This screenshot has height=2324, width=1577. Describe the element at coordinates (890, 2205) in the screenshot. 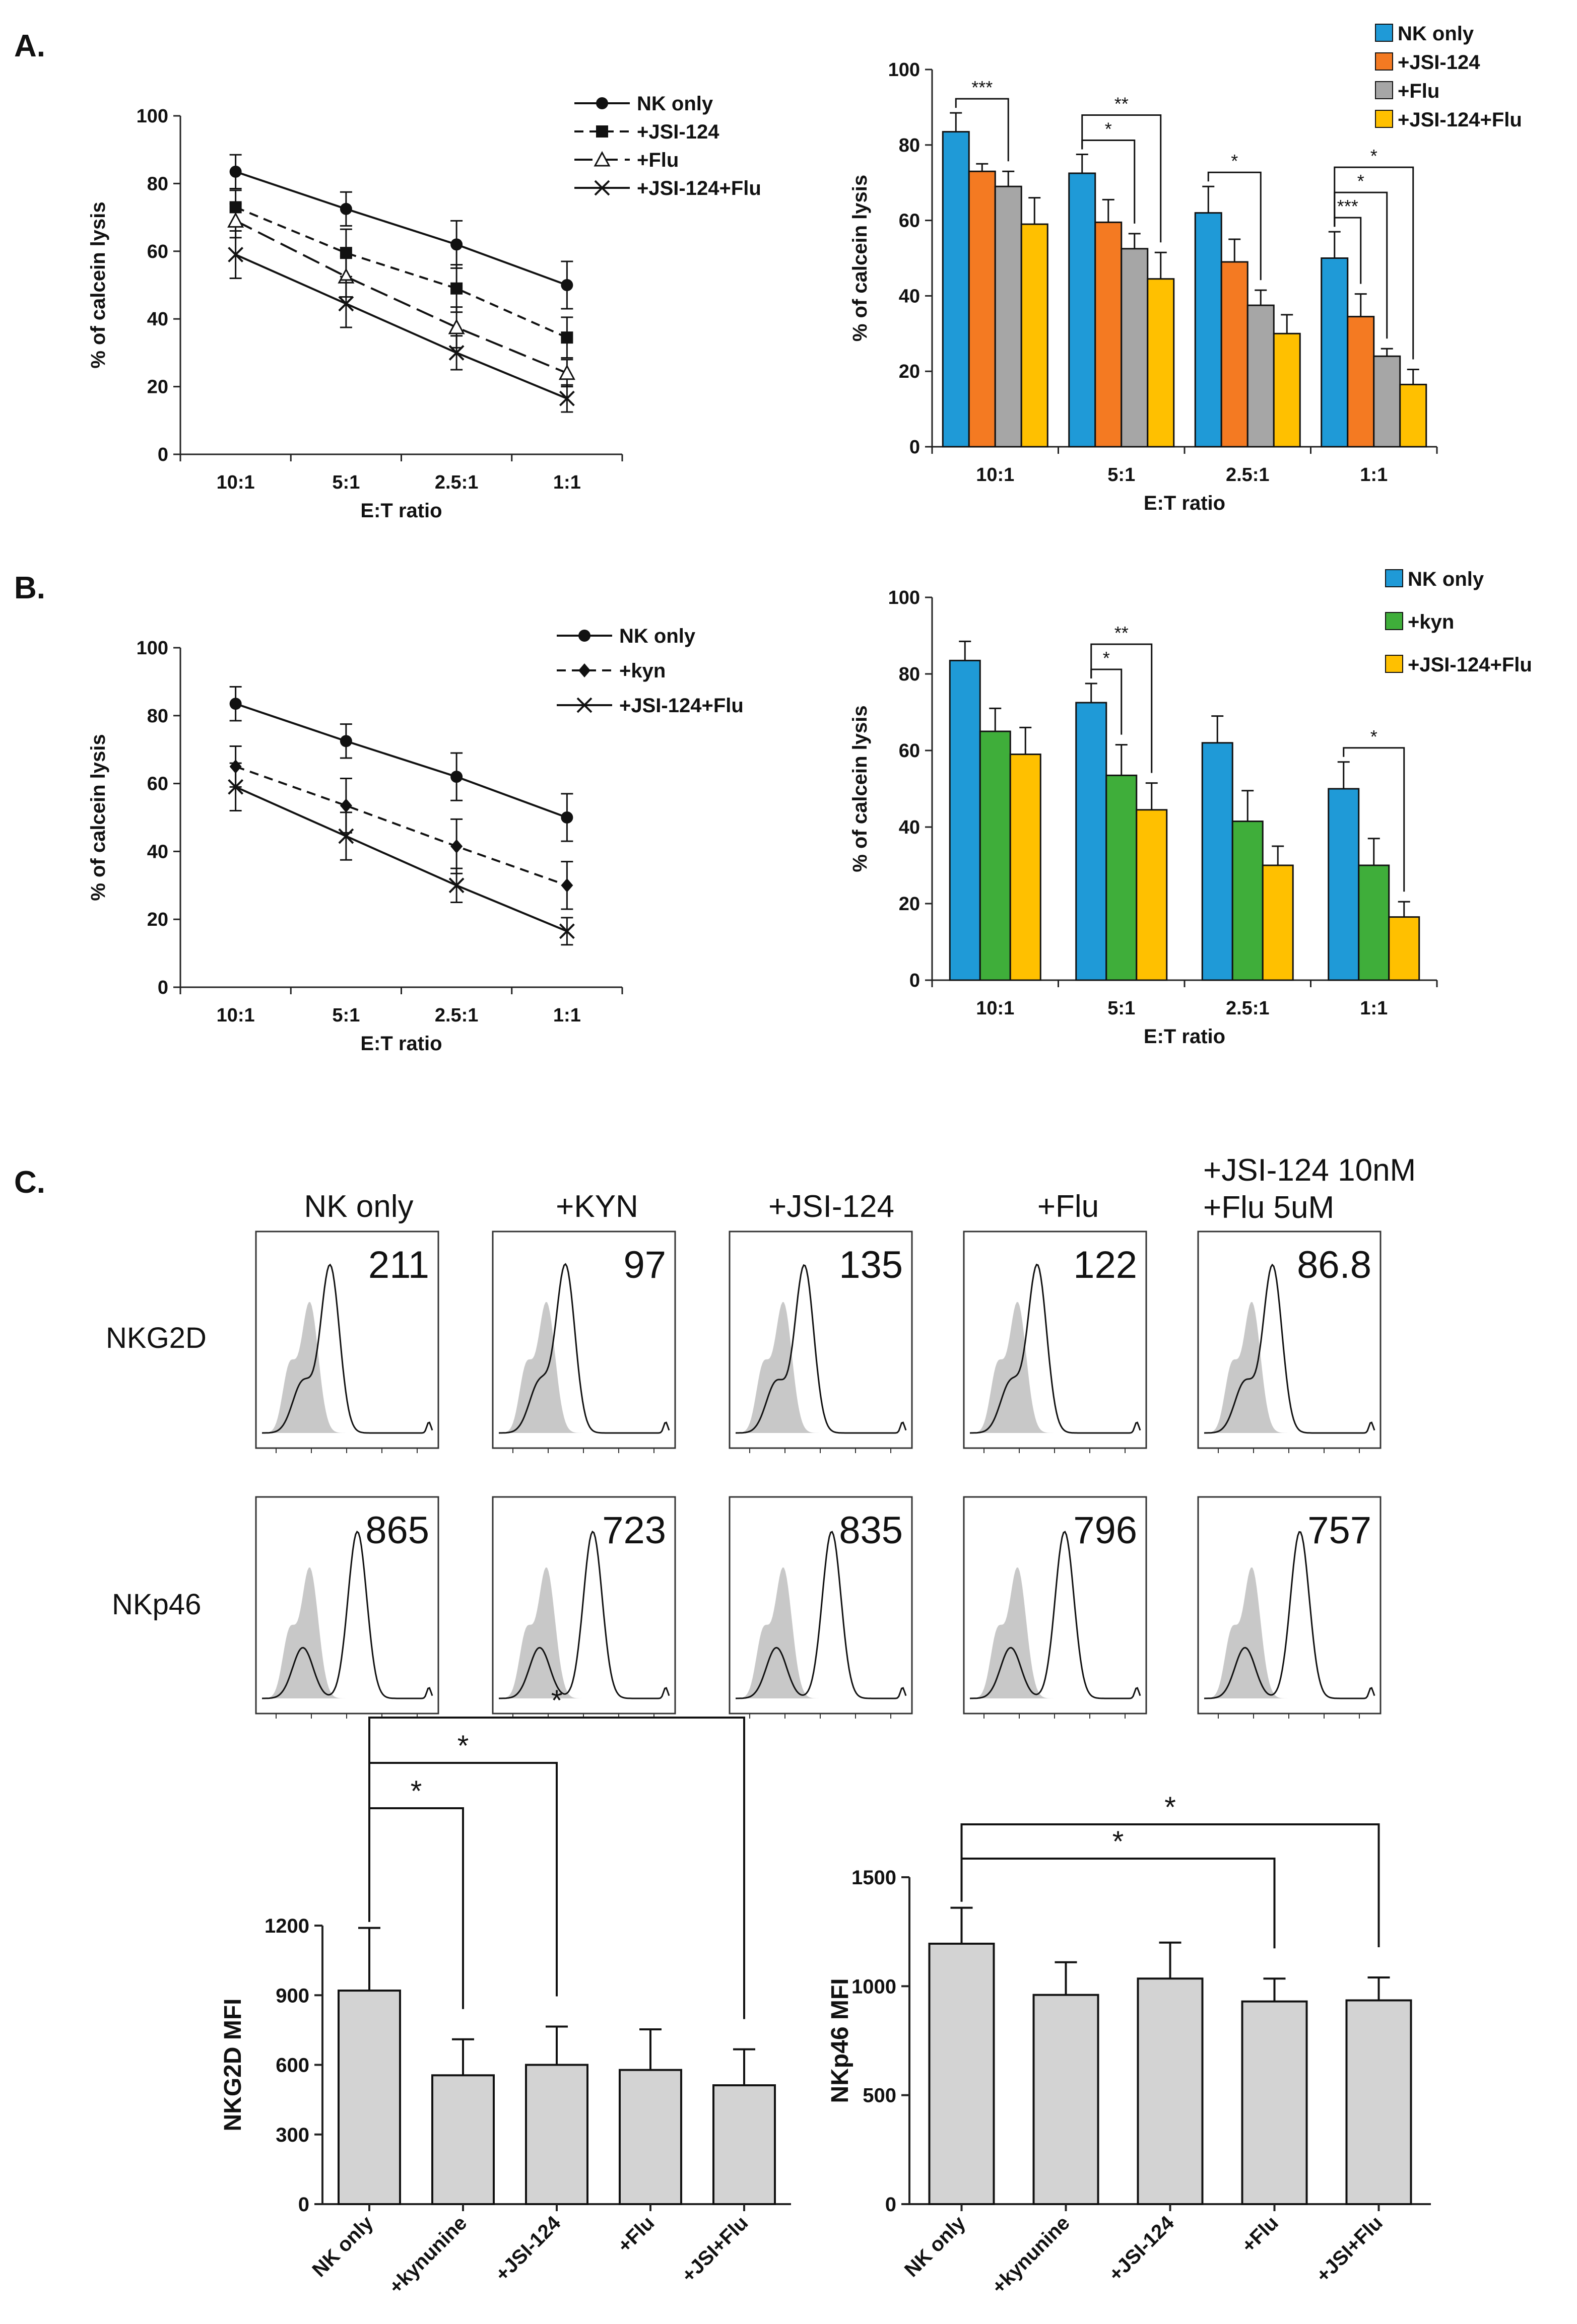

I see `y-tick-label: 0` at that location.